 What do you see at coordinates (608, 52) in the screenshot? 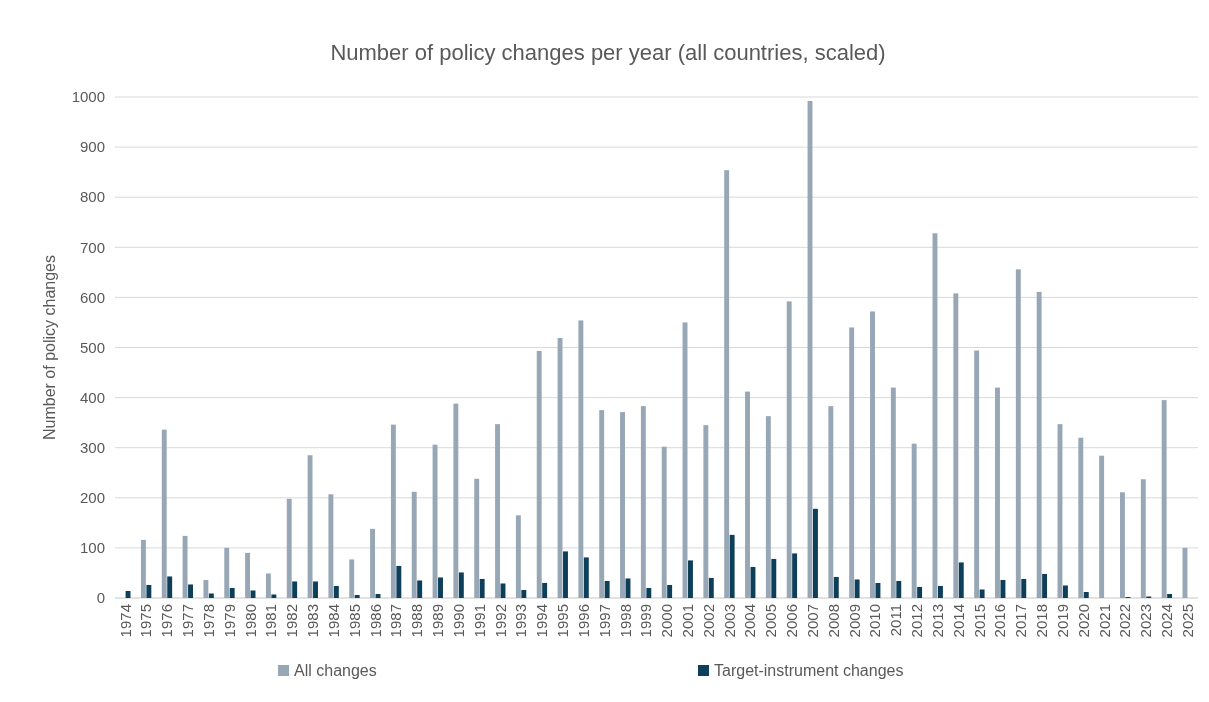
I see `chart-title: Number of policy changes per year (all countries, scaled)` at bounding box center [608, 52].